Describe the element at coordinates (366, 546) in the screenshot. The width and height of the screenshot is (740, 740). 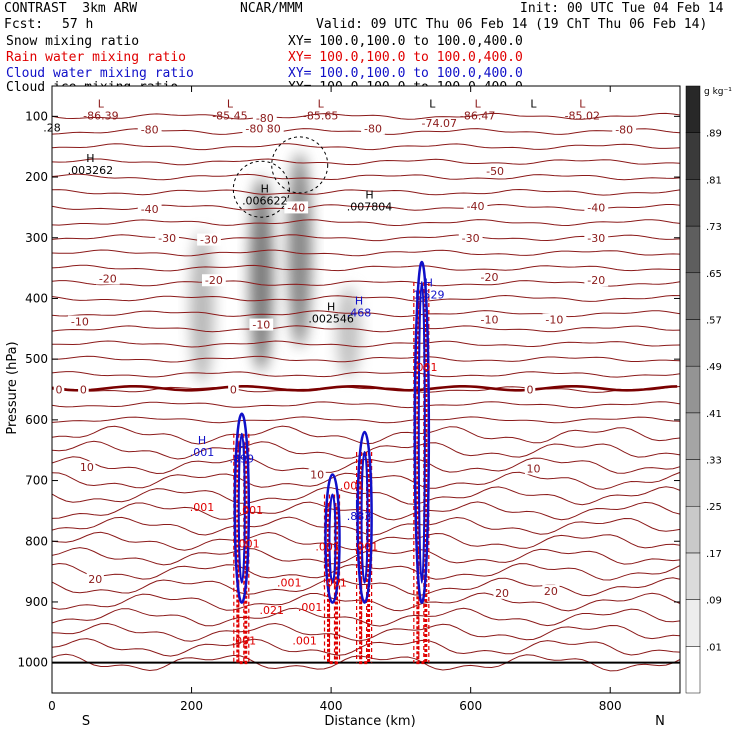
I see `extremum-value-22: .001` at that location.